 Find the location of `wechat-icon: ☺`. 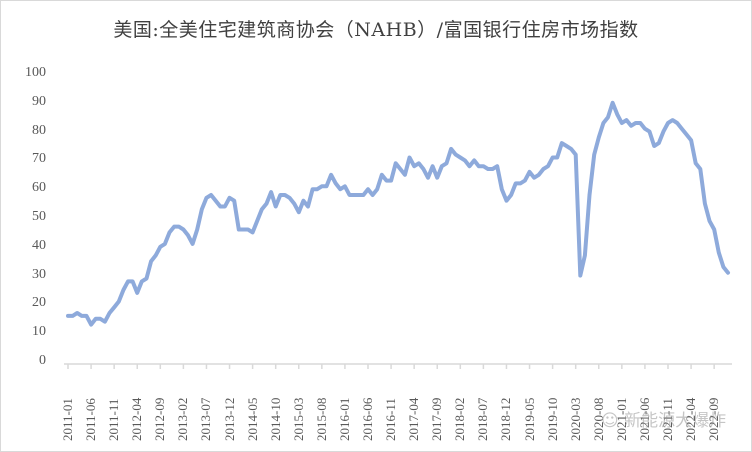

wechat-icon: ☺ is located at coordinates (610, 421).